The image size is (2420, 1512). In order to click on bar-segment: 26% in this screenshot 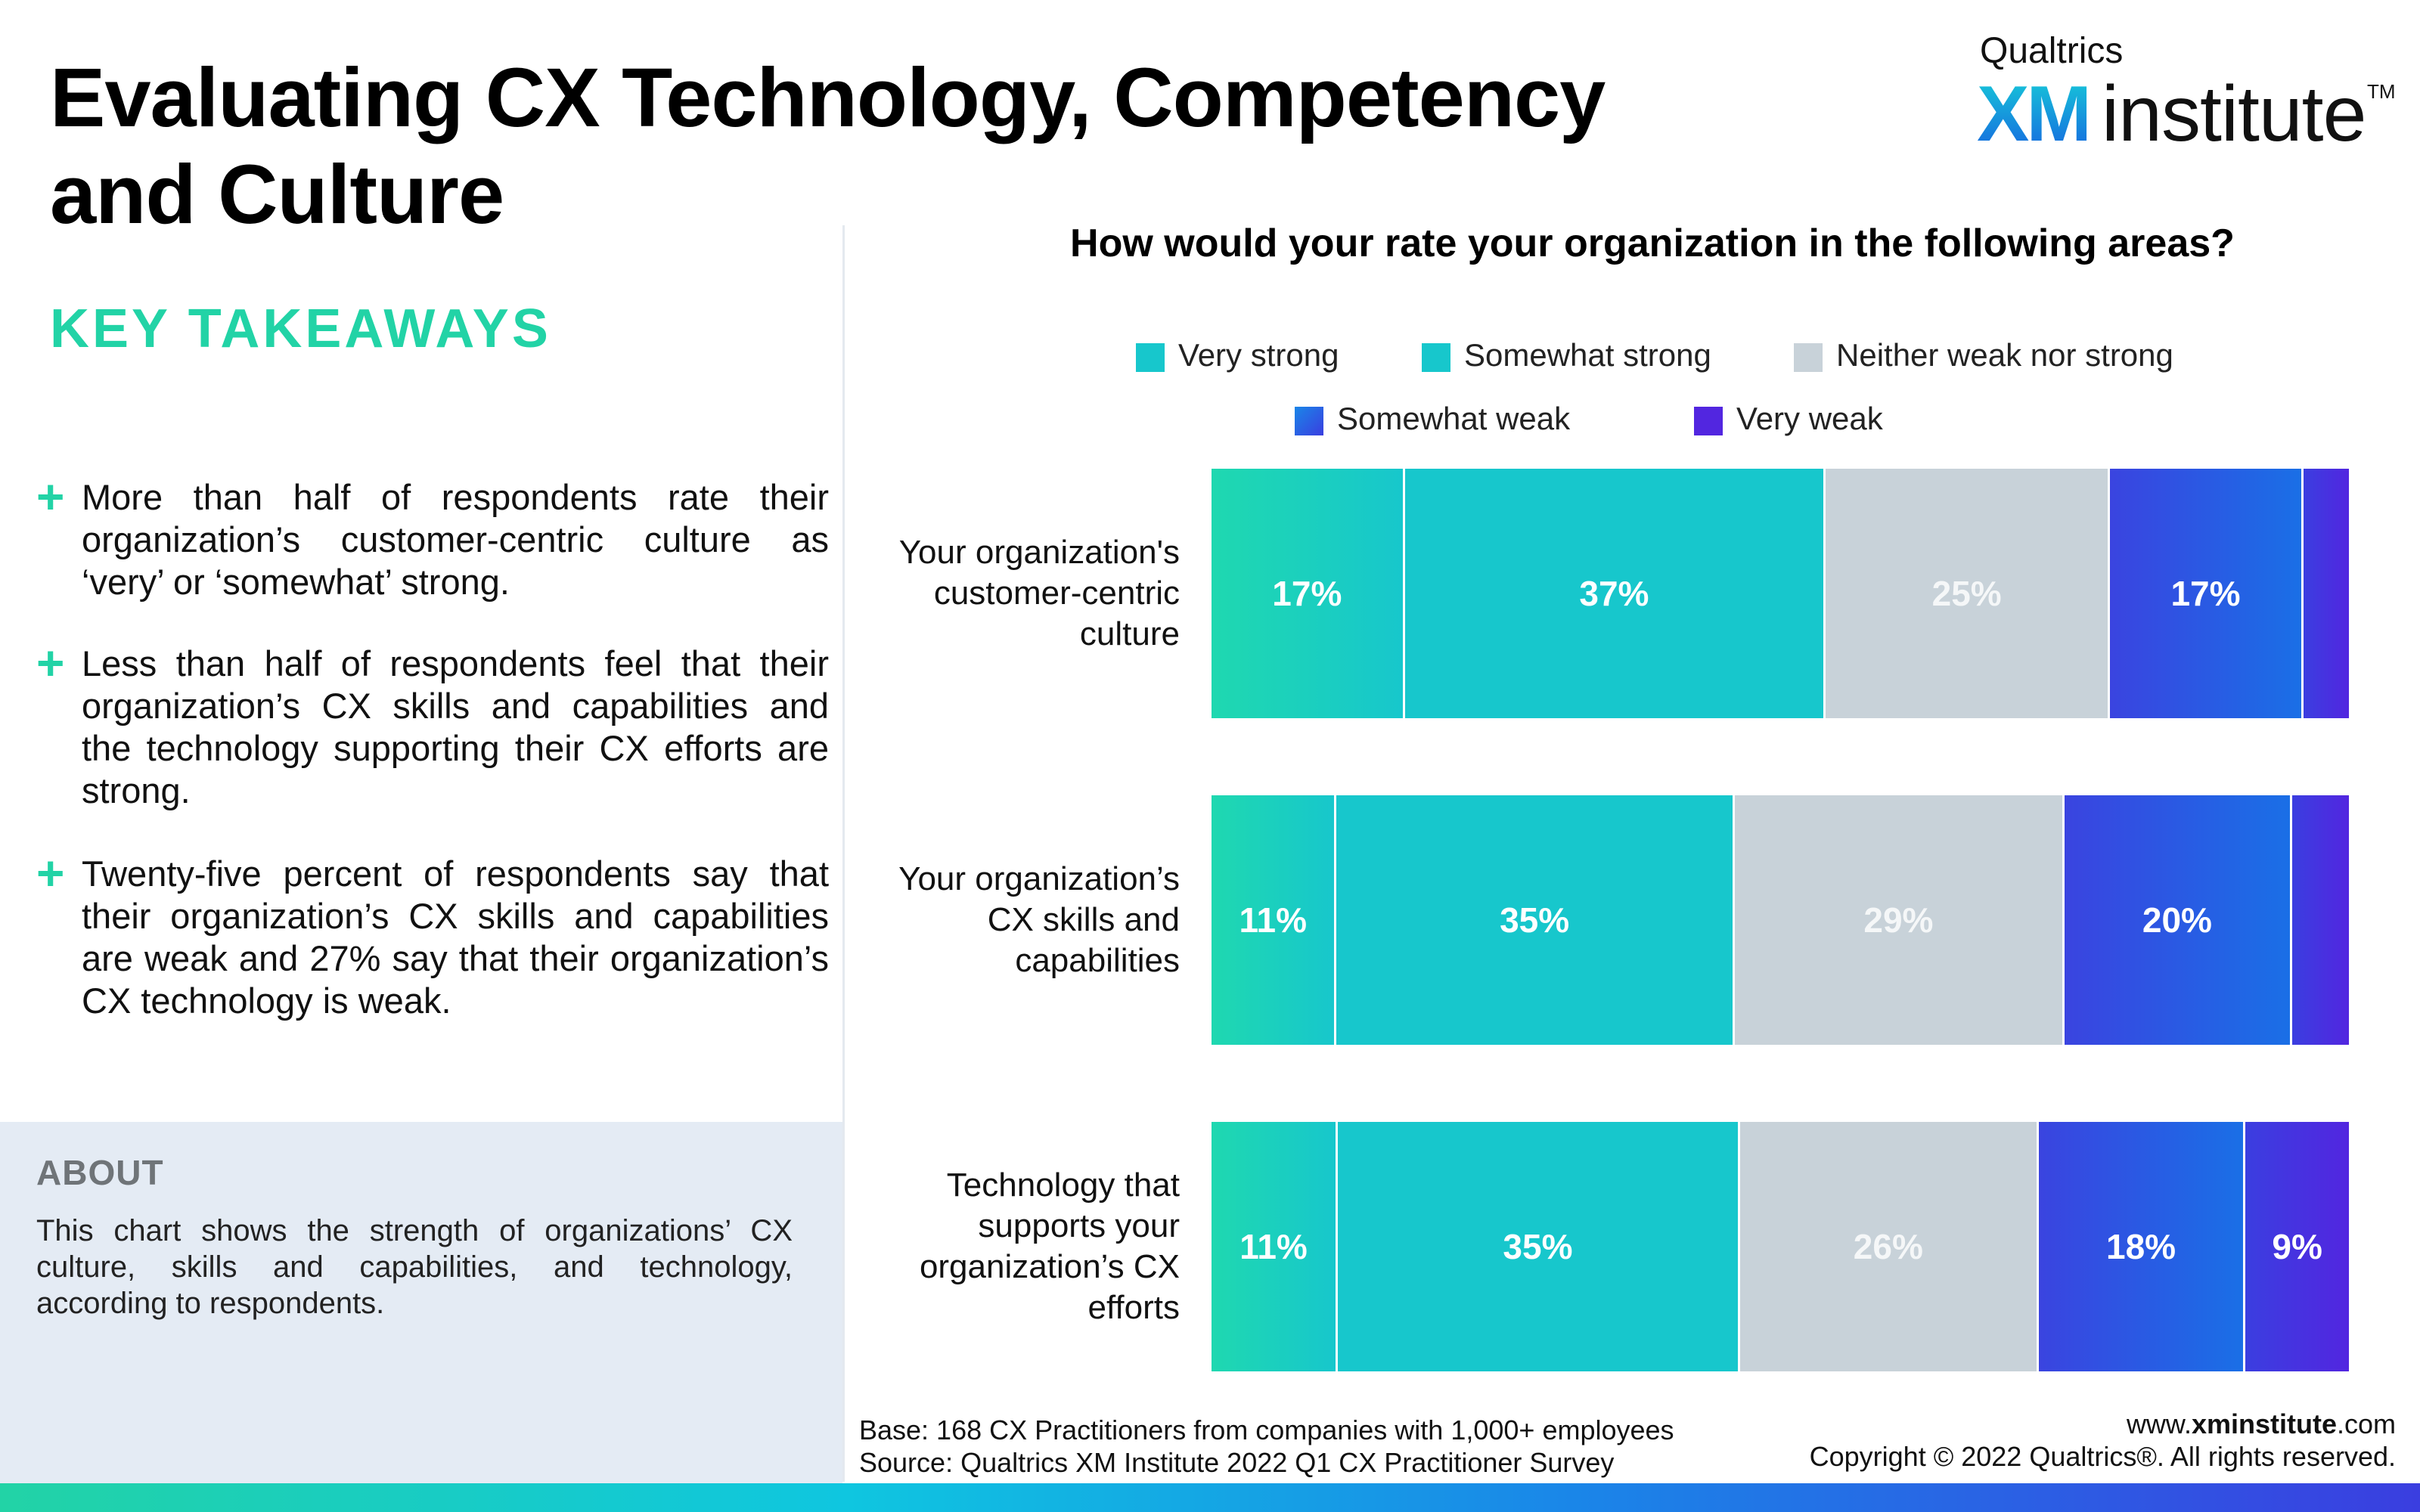, I will do `click(1889, 1246)`.